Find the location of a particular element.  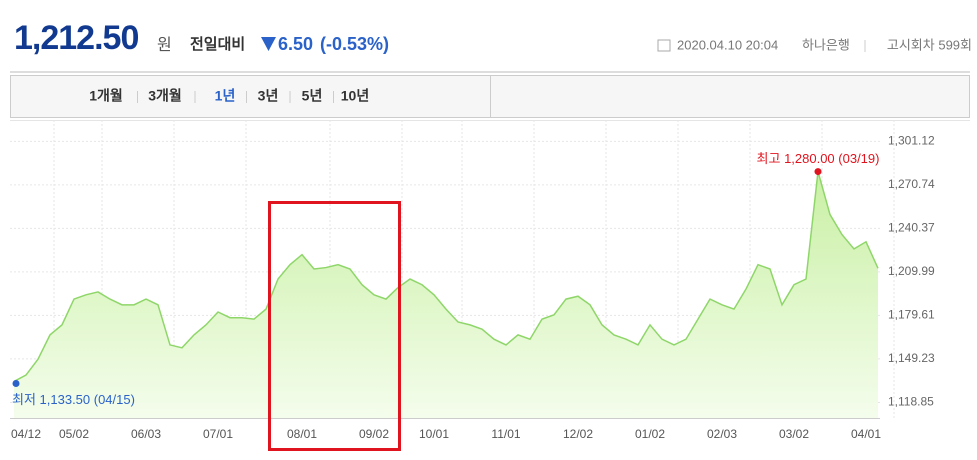

x-tick-label: 07/01 is located at coordinates (218, 434).